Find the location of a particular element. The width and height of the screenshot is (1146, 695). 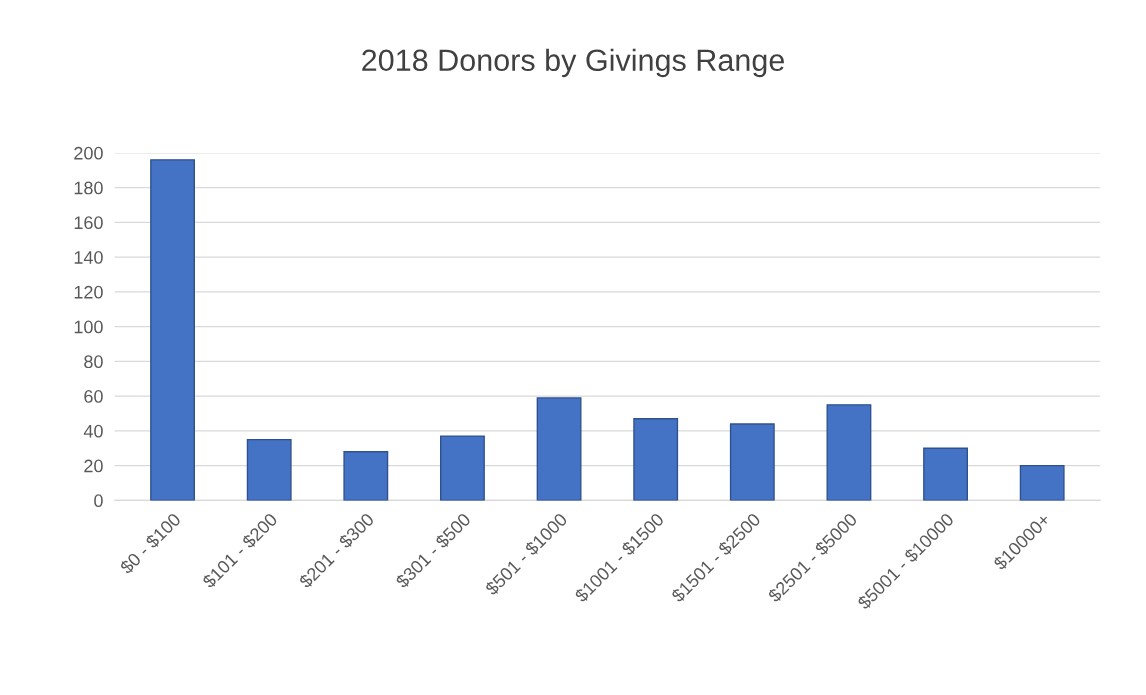

y-tick-label: 120 is located at coordinates (88, 292).